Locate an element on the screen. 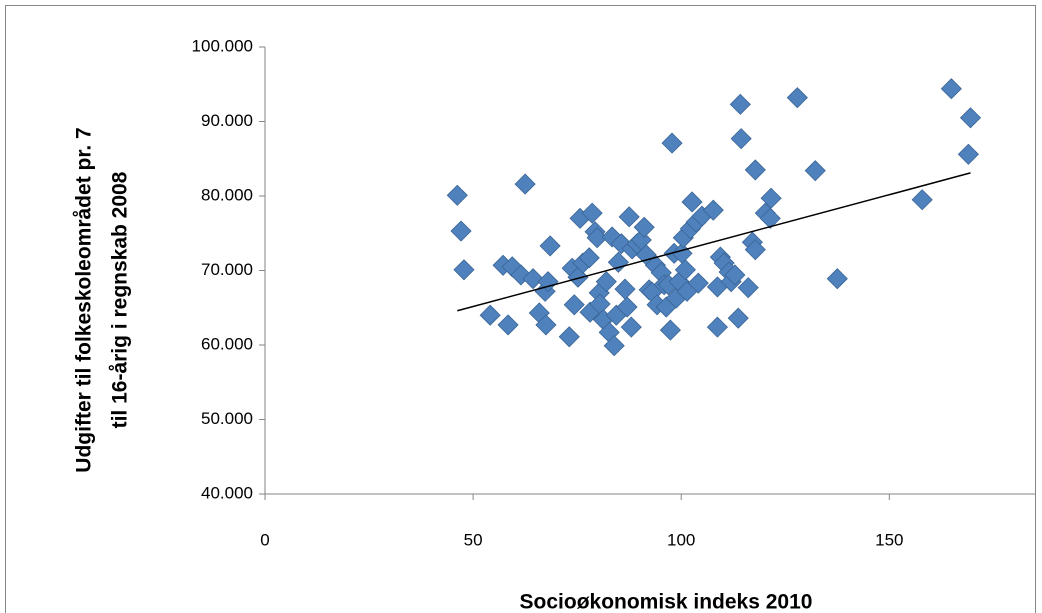 The height and width of the screenshot is (613, 1042). y-axis-title: til 16-årig i regnskab 2008 is located at coordinates (120, 299).